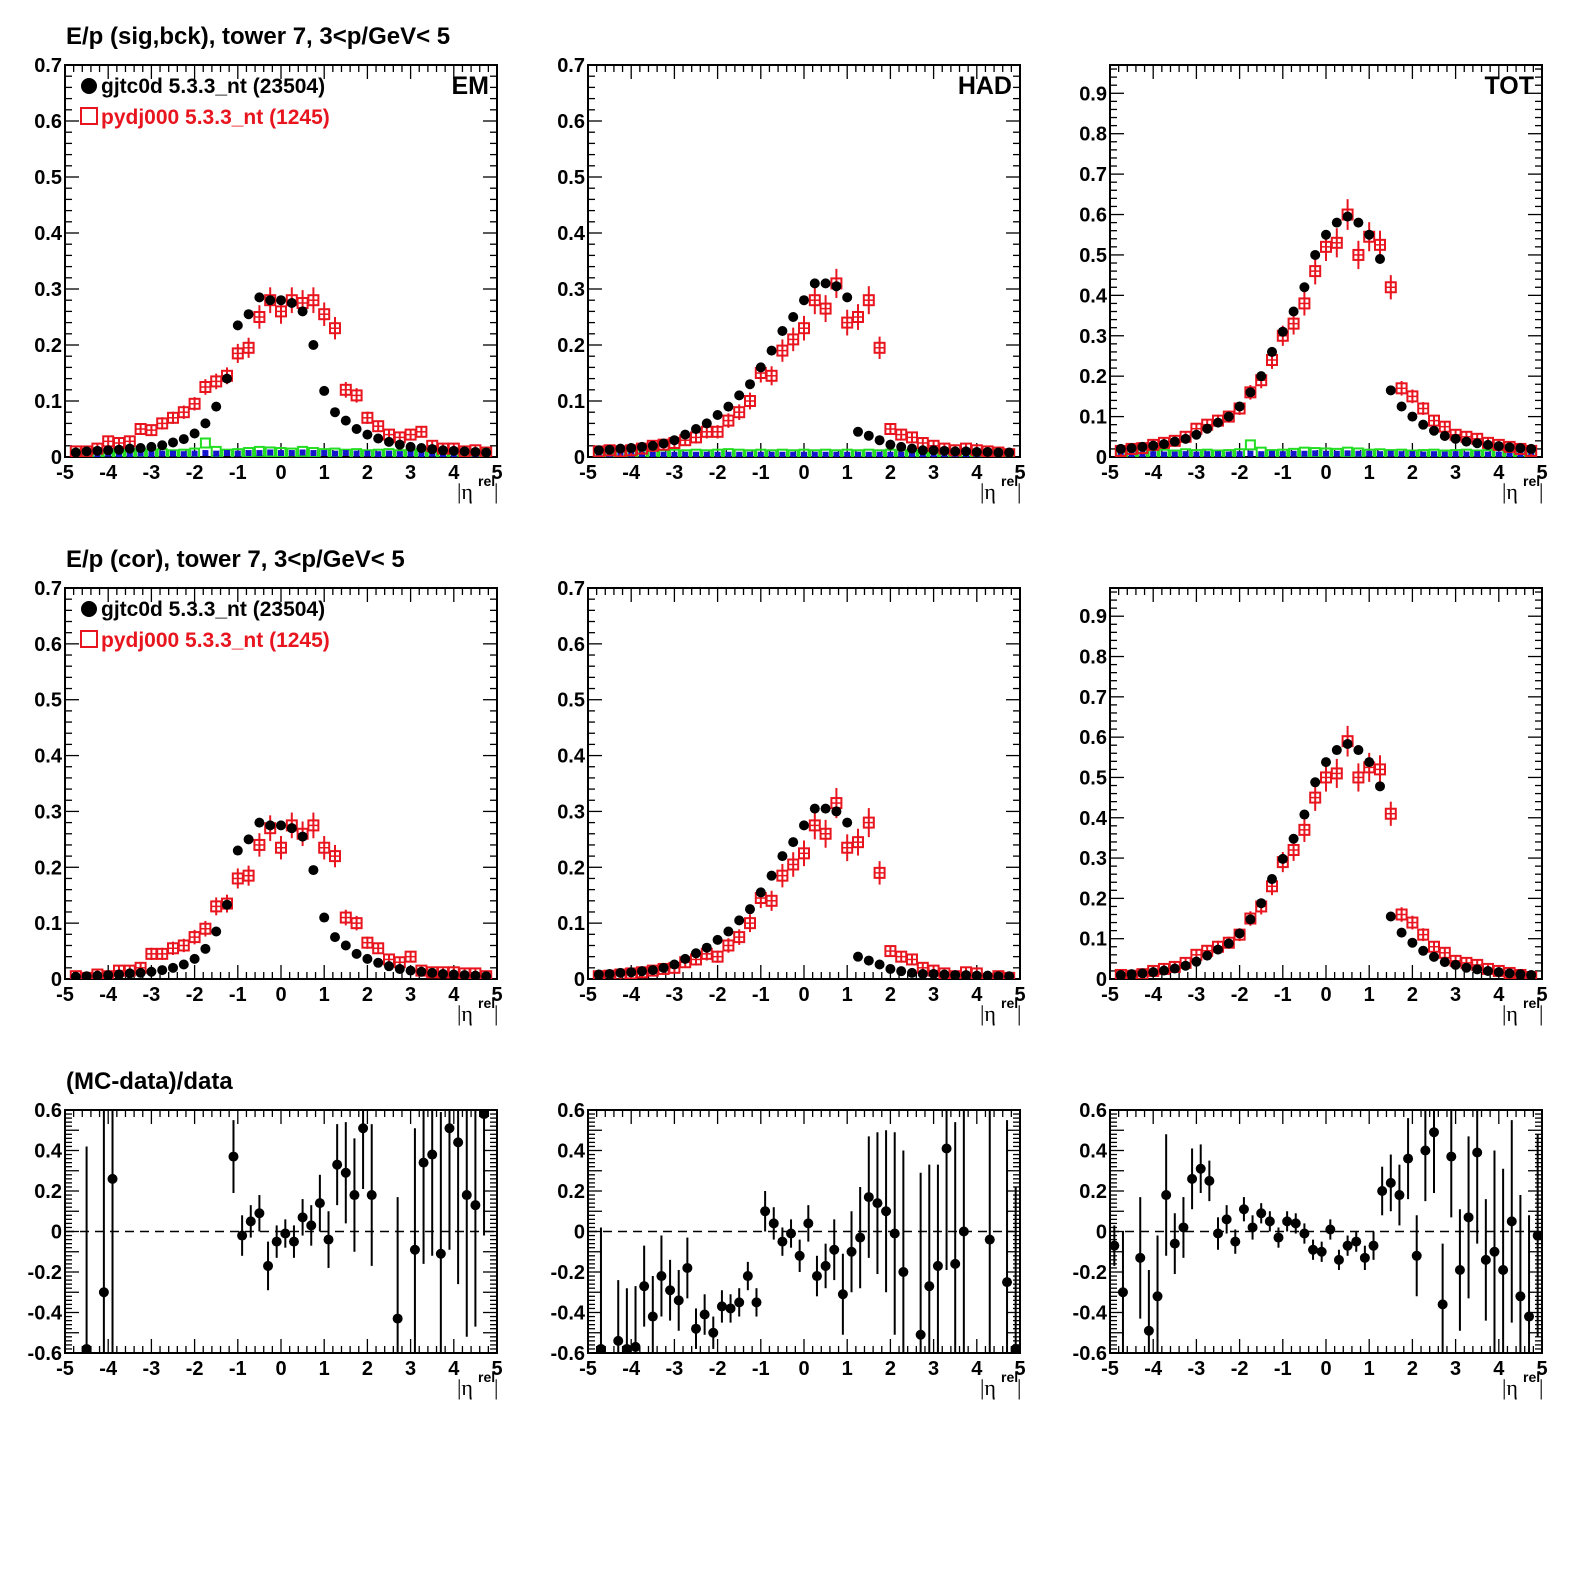 The width and height of the screenshot is (1575, 1575). What do you see at coordinates (48, 924) in the screenshot?
I see `y-tick-label: 0.1` at bounding box center [48, 924].